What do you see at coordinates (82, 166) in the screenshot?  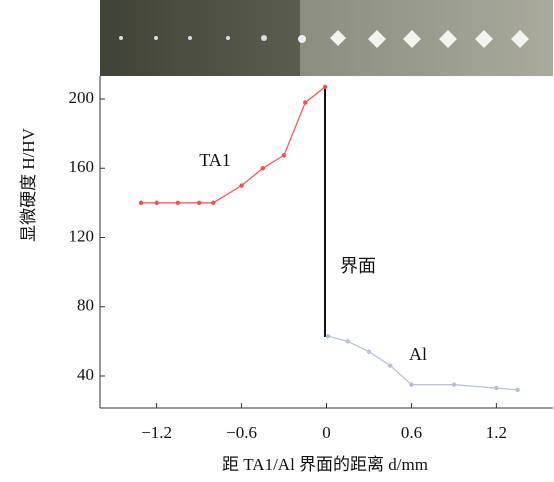 I see `y-tick-label: 160` at bounding box center [82, 166].